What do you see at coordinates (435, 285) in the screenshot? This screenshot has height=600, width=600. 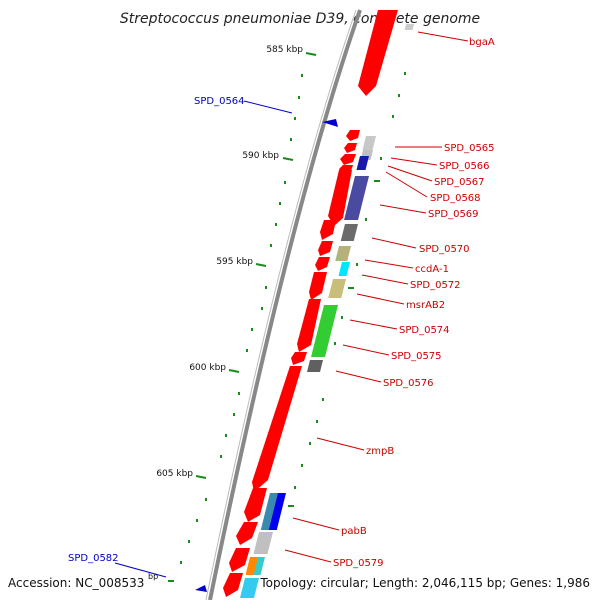 I see `gene-label-SPD_0572: SPD_0572` at bounding box center [435, 285].